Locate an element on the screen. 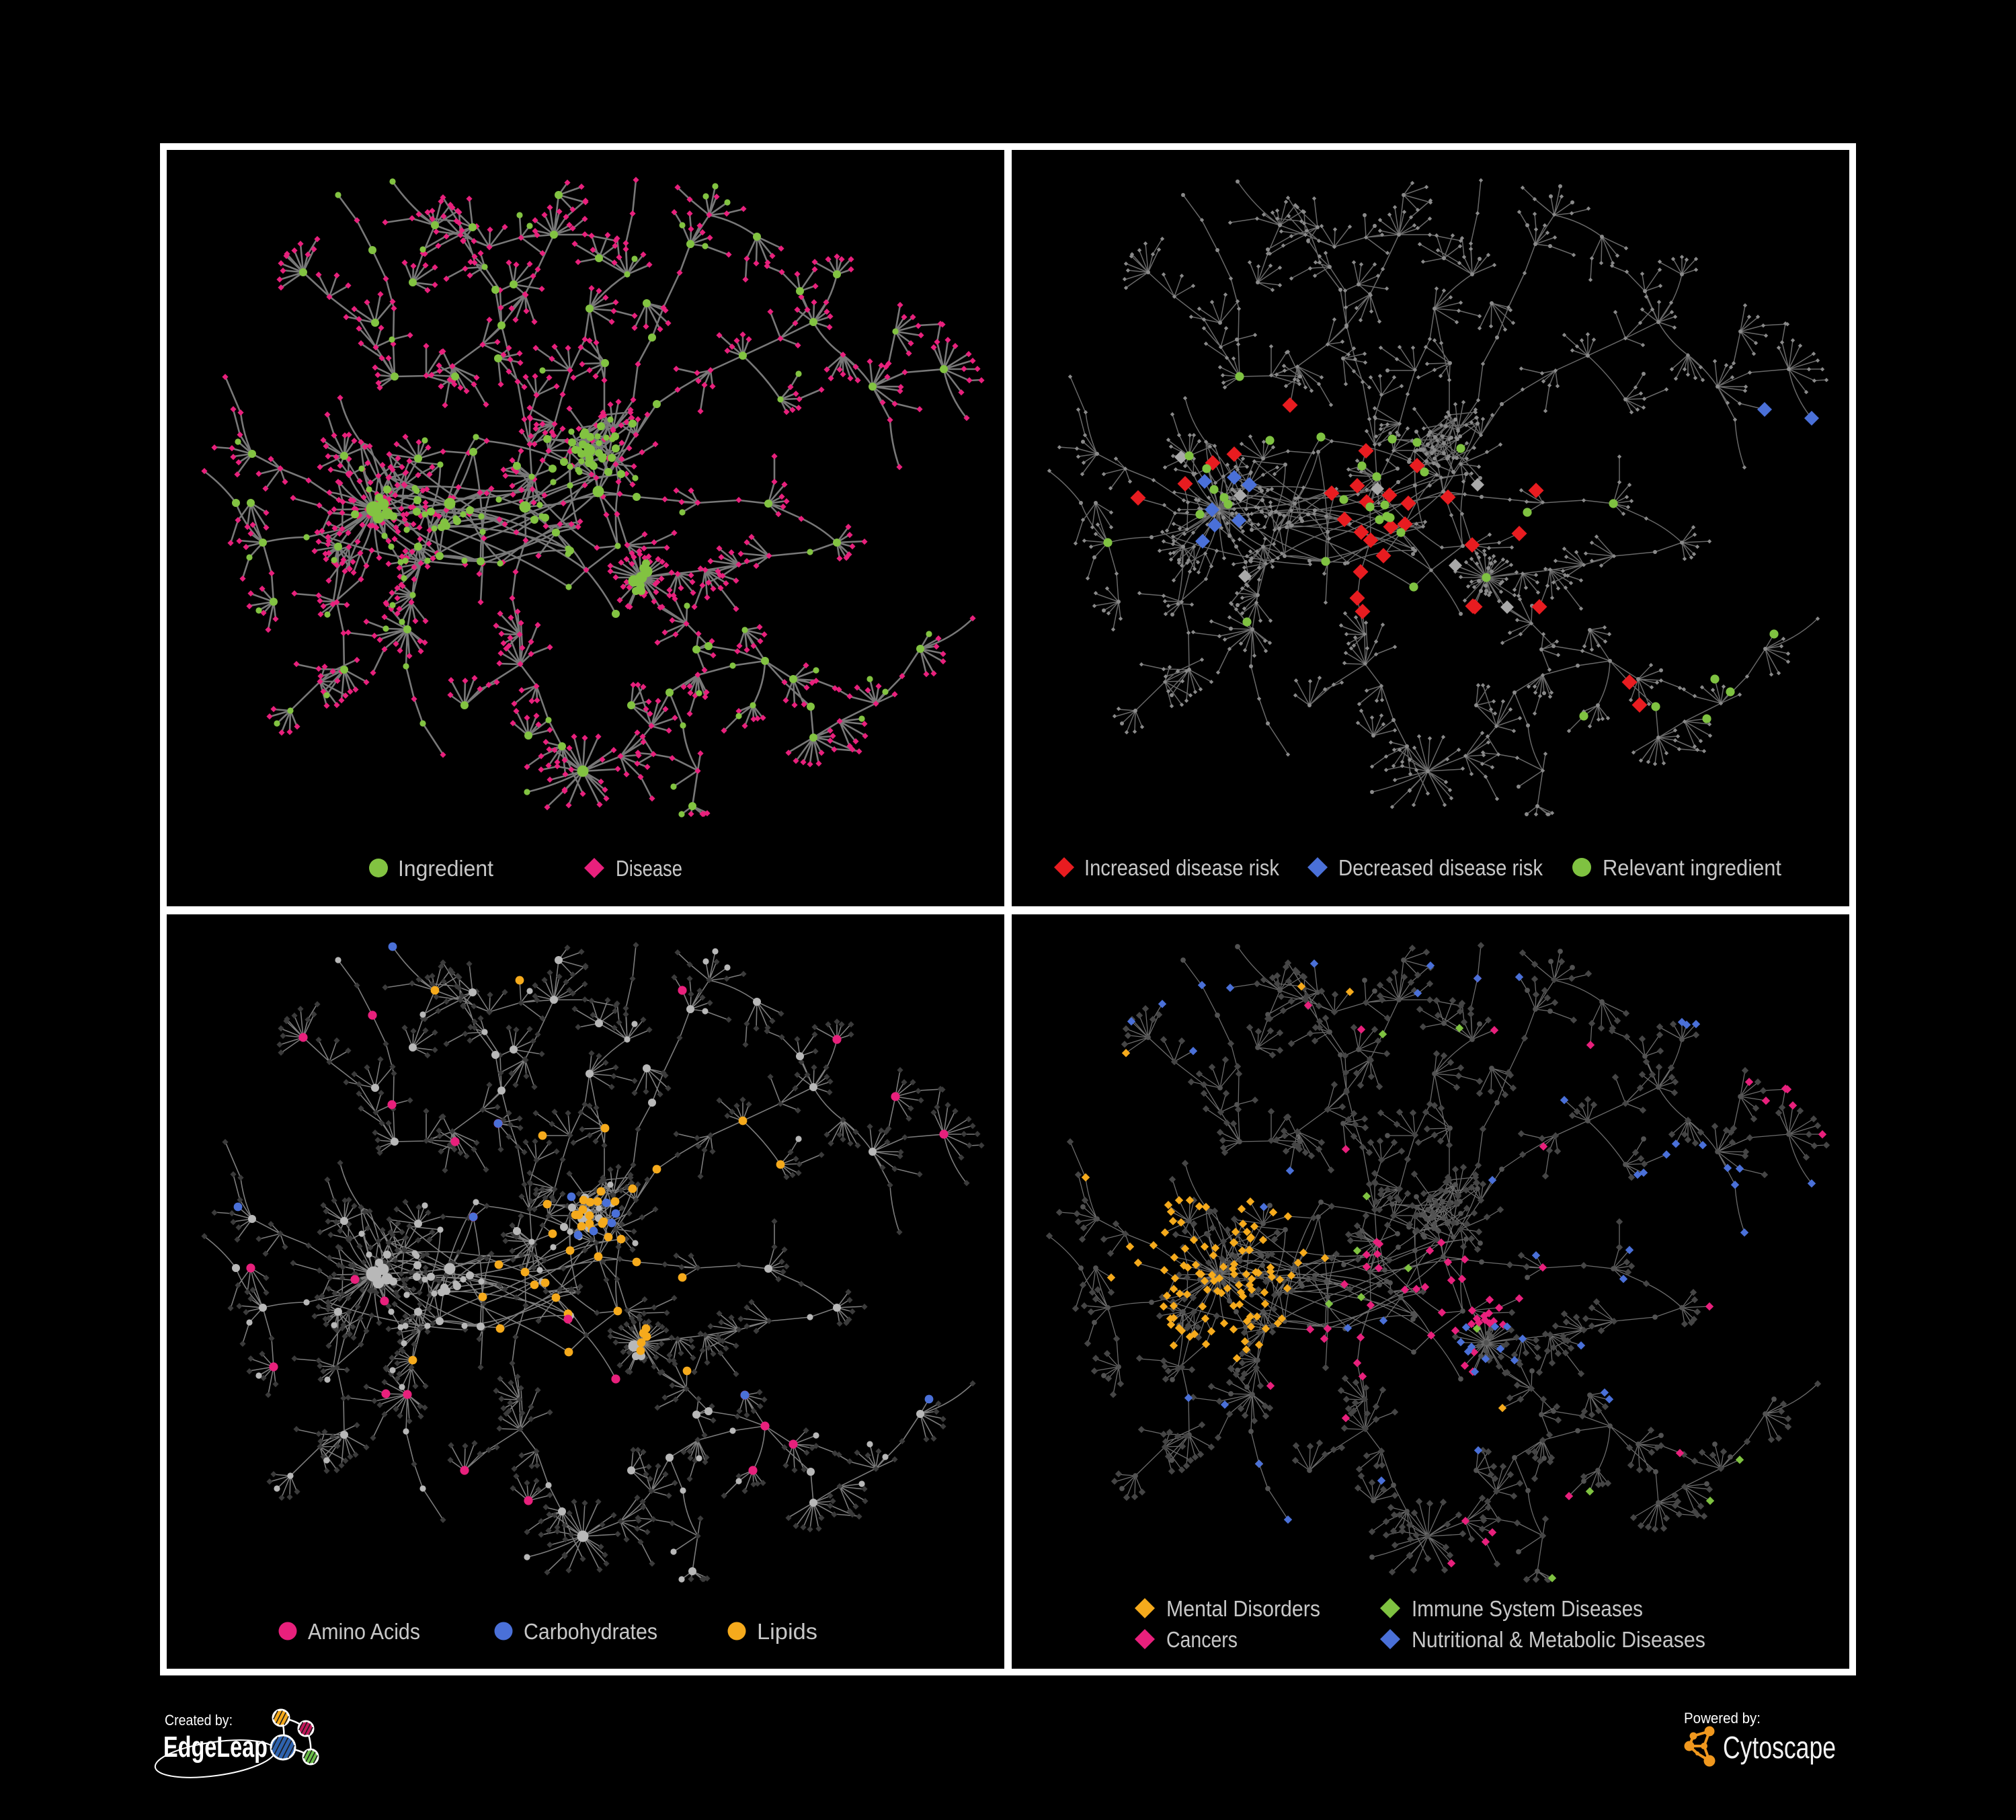 Image resolution: width=2016 pixels, height=1820 pixels. svg-text: Lipids is located at coordinates (787, 1631).